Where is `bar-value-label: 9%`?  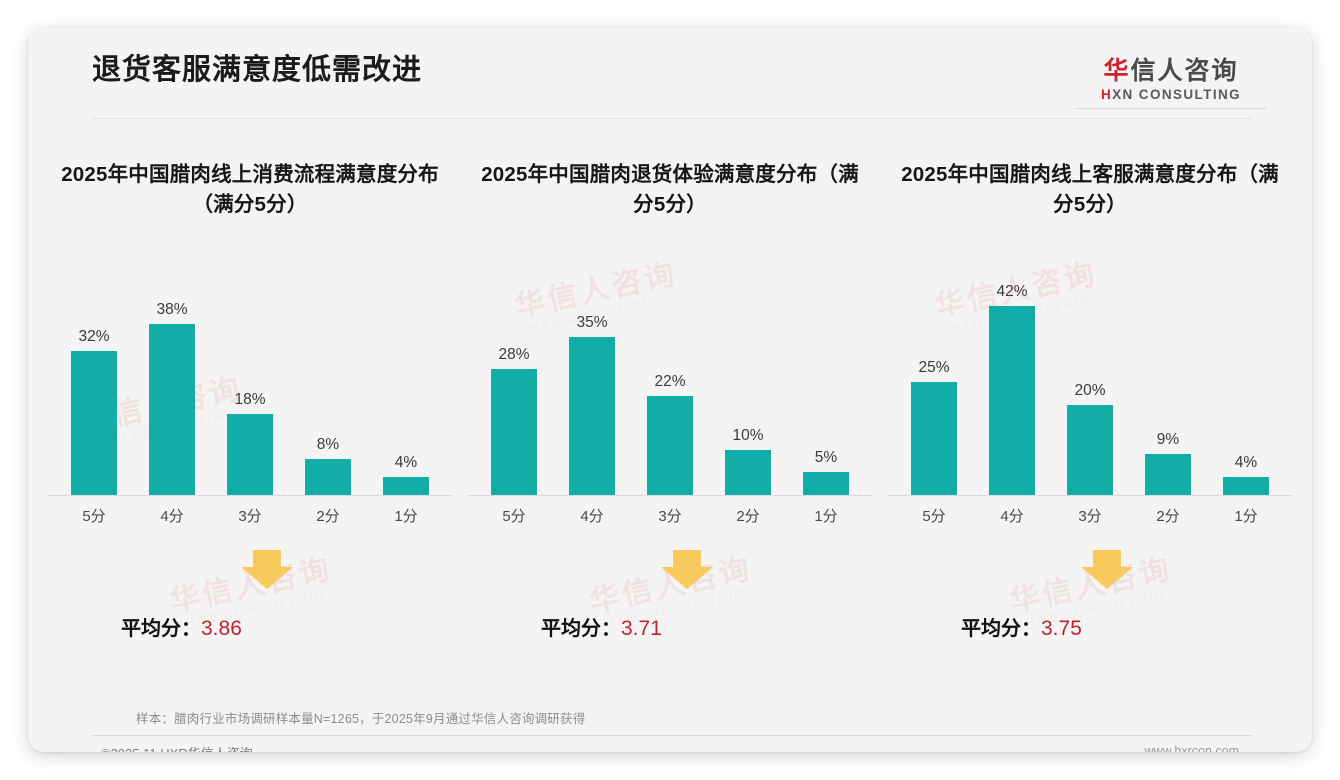 bar-value-label: 9% is located at coordinates (1168, 439).